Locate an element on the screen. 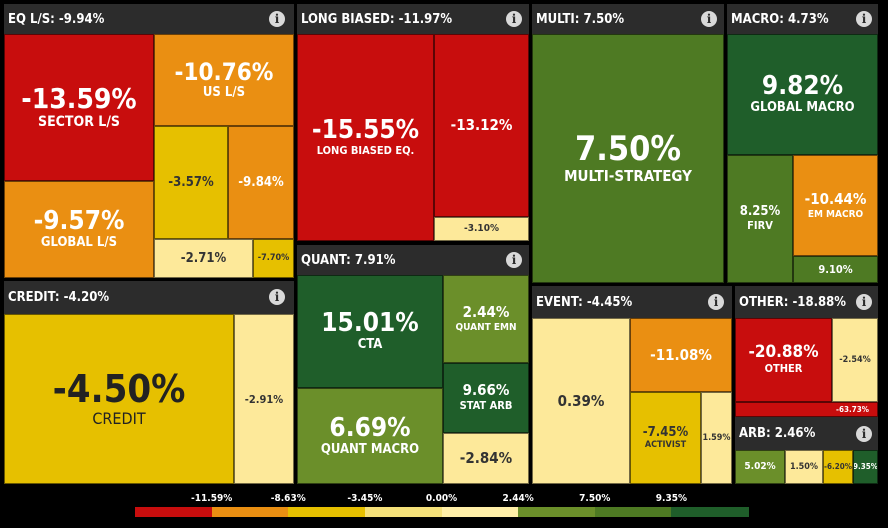 The height and width of the screenshot is (528, 888). tile-credit-sub: -2.91% is located at coordinates (264, 399).